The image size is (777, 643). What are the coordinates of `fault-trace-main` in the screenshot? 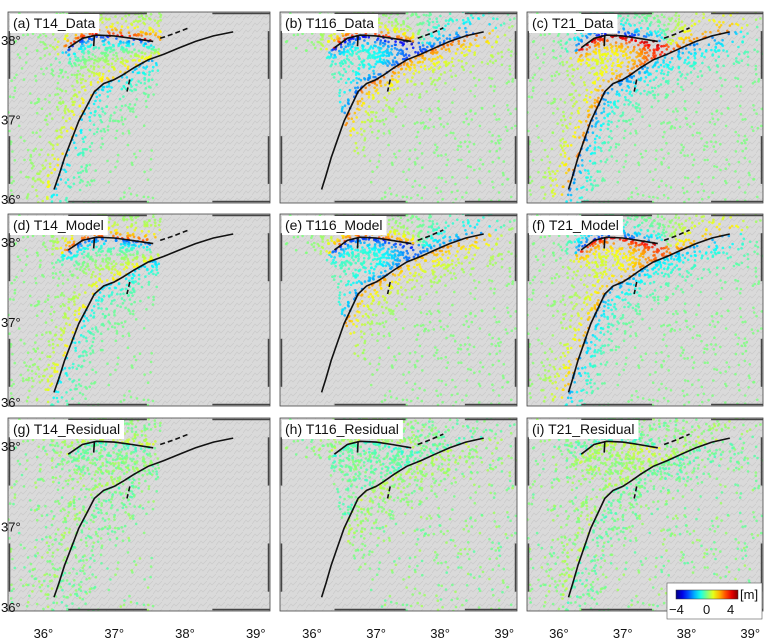 It's located at (143, 313).